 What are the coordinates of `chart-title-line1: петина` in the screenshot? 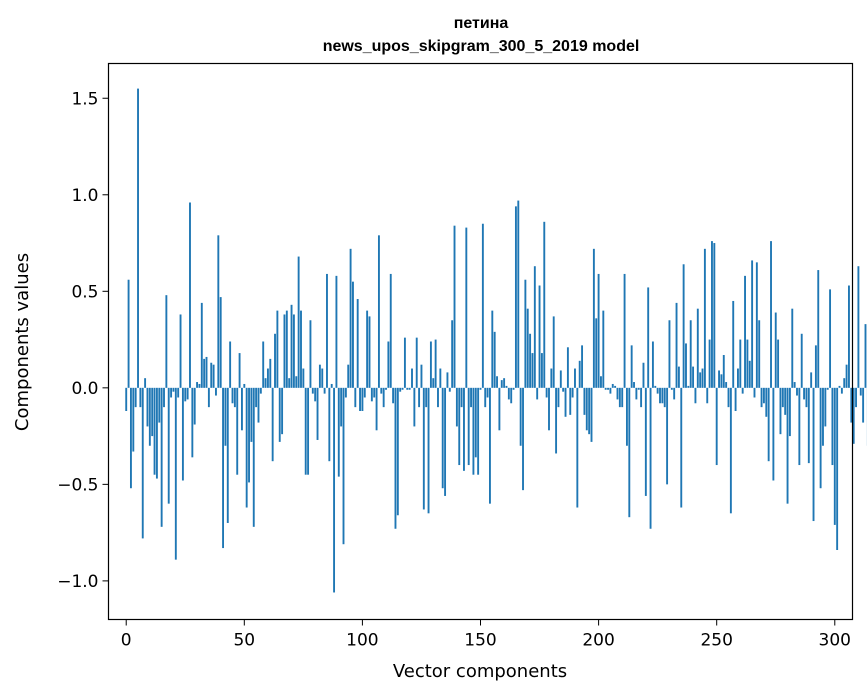 It's located at (481, 23).